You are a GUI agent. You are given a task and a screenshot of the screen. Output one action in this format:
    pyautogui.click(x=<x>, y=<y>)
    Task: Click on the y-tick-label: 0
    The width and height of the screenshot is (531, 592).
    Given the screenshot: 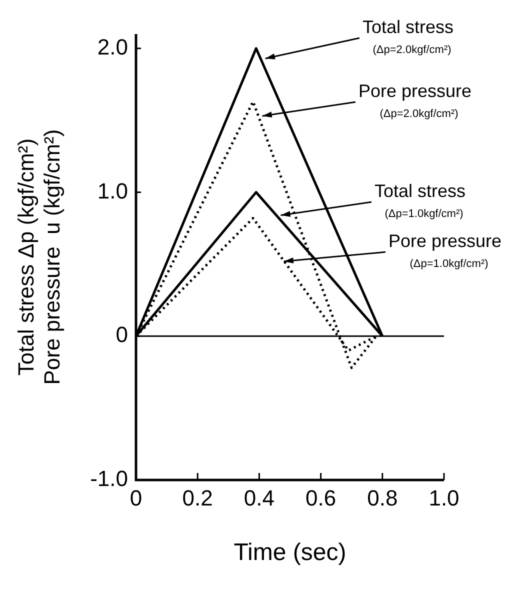 What is the action you would take?
    pyautogui.click(x=122, y=335)
    